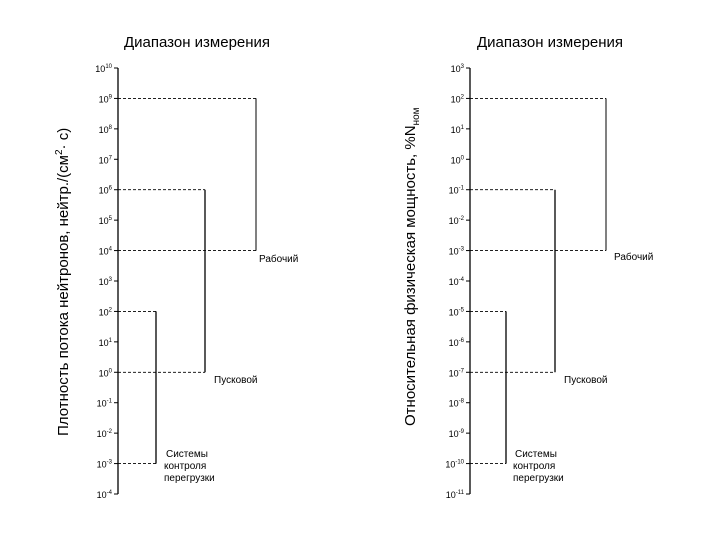  I want to click on left-tick-label: 105, so click(106, 221).